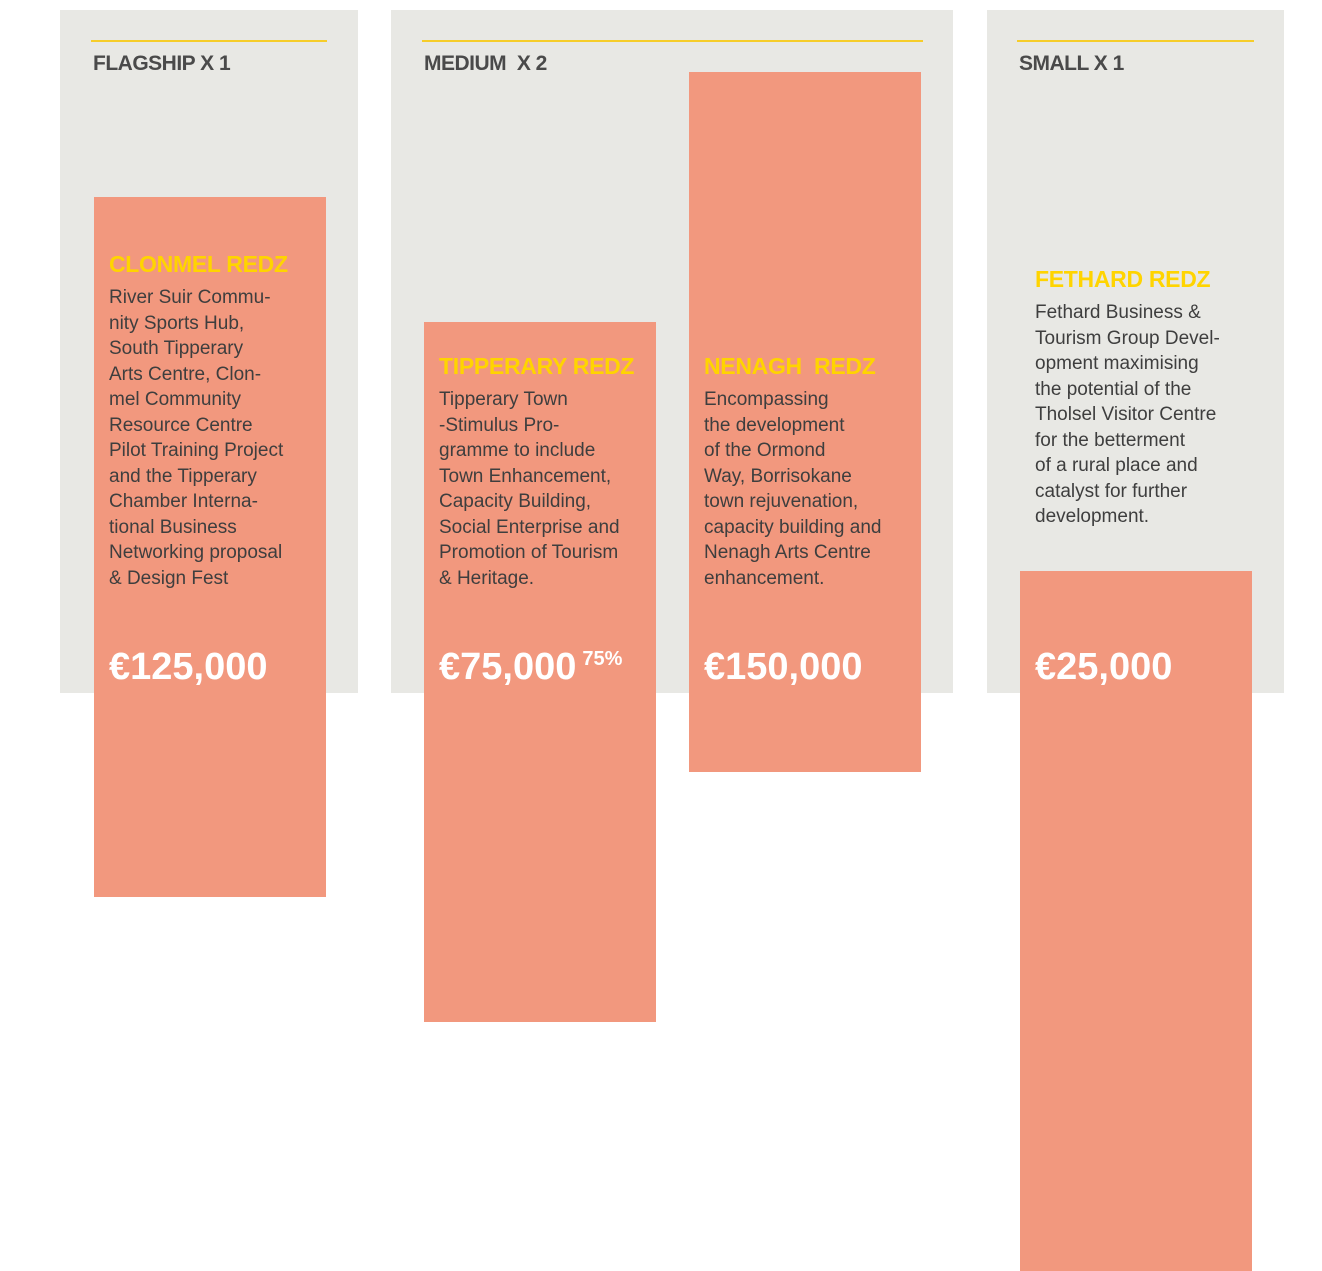 The height and width of the screenshot is (1271, 1322). Describe the element at coordinates (1118, 312) in the screenshot. I see `description-line: Fethard Business &` at that location.